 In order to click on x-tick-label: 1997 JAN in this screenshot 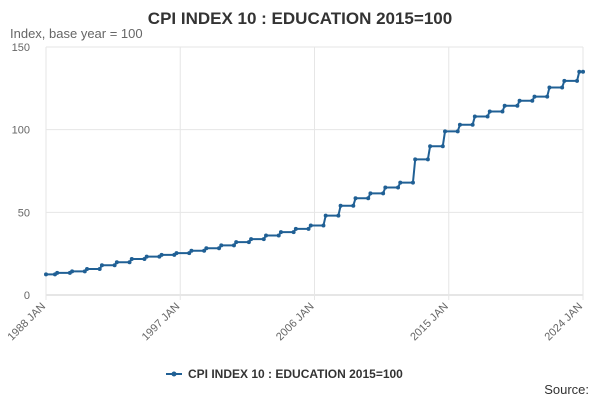, I will do `click(161, 322)`.